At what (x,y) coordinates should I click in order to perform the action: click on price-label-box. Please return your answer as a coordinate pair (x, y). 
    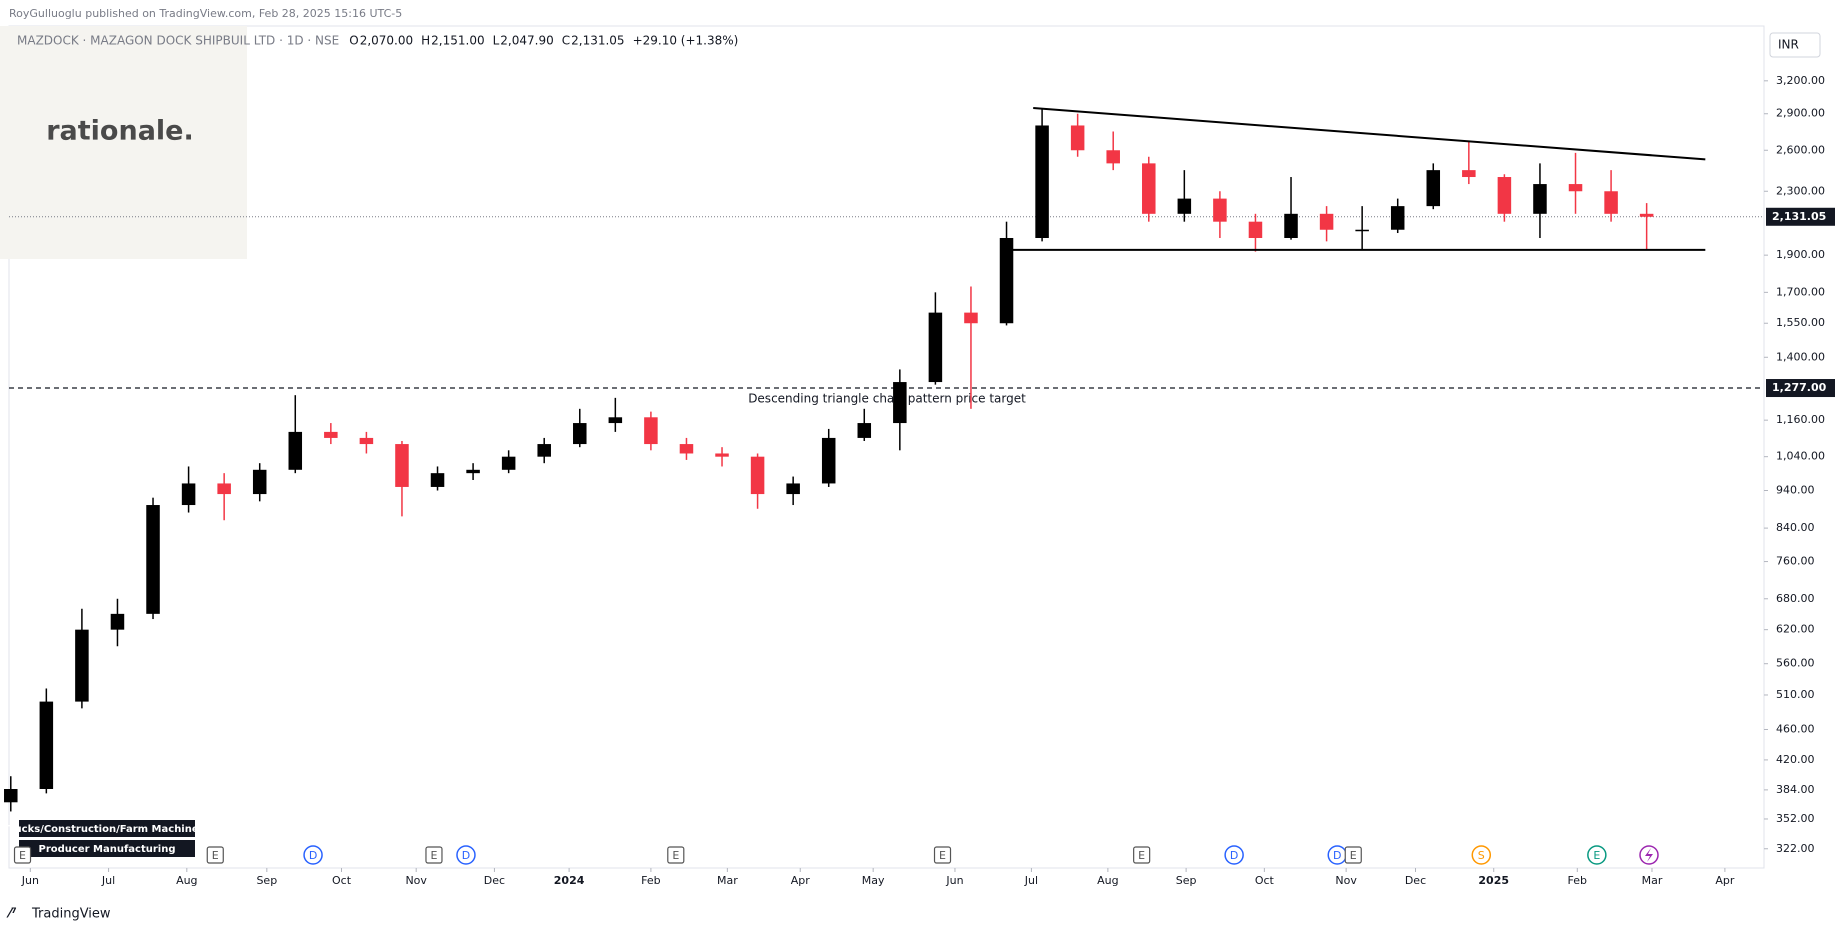
    Looking at the image, I should click on (1800, 216).